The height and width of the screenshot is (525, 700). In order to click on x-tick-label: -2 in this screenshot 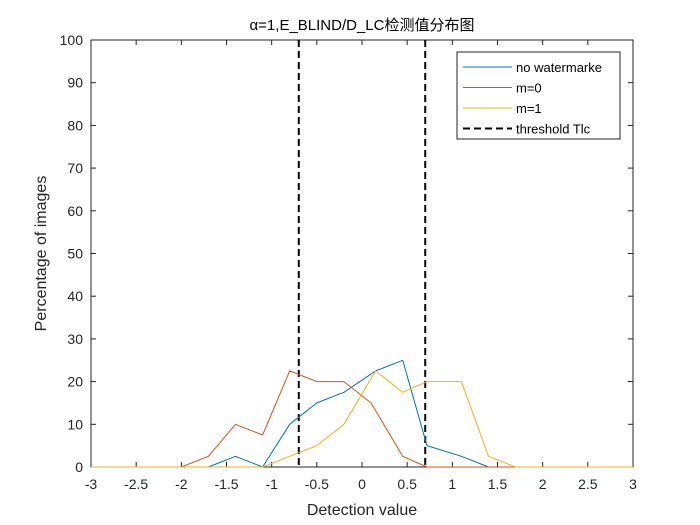, I will do `click(181, 484)`.